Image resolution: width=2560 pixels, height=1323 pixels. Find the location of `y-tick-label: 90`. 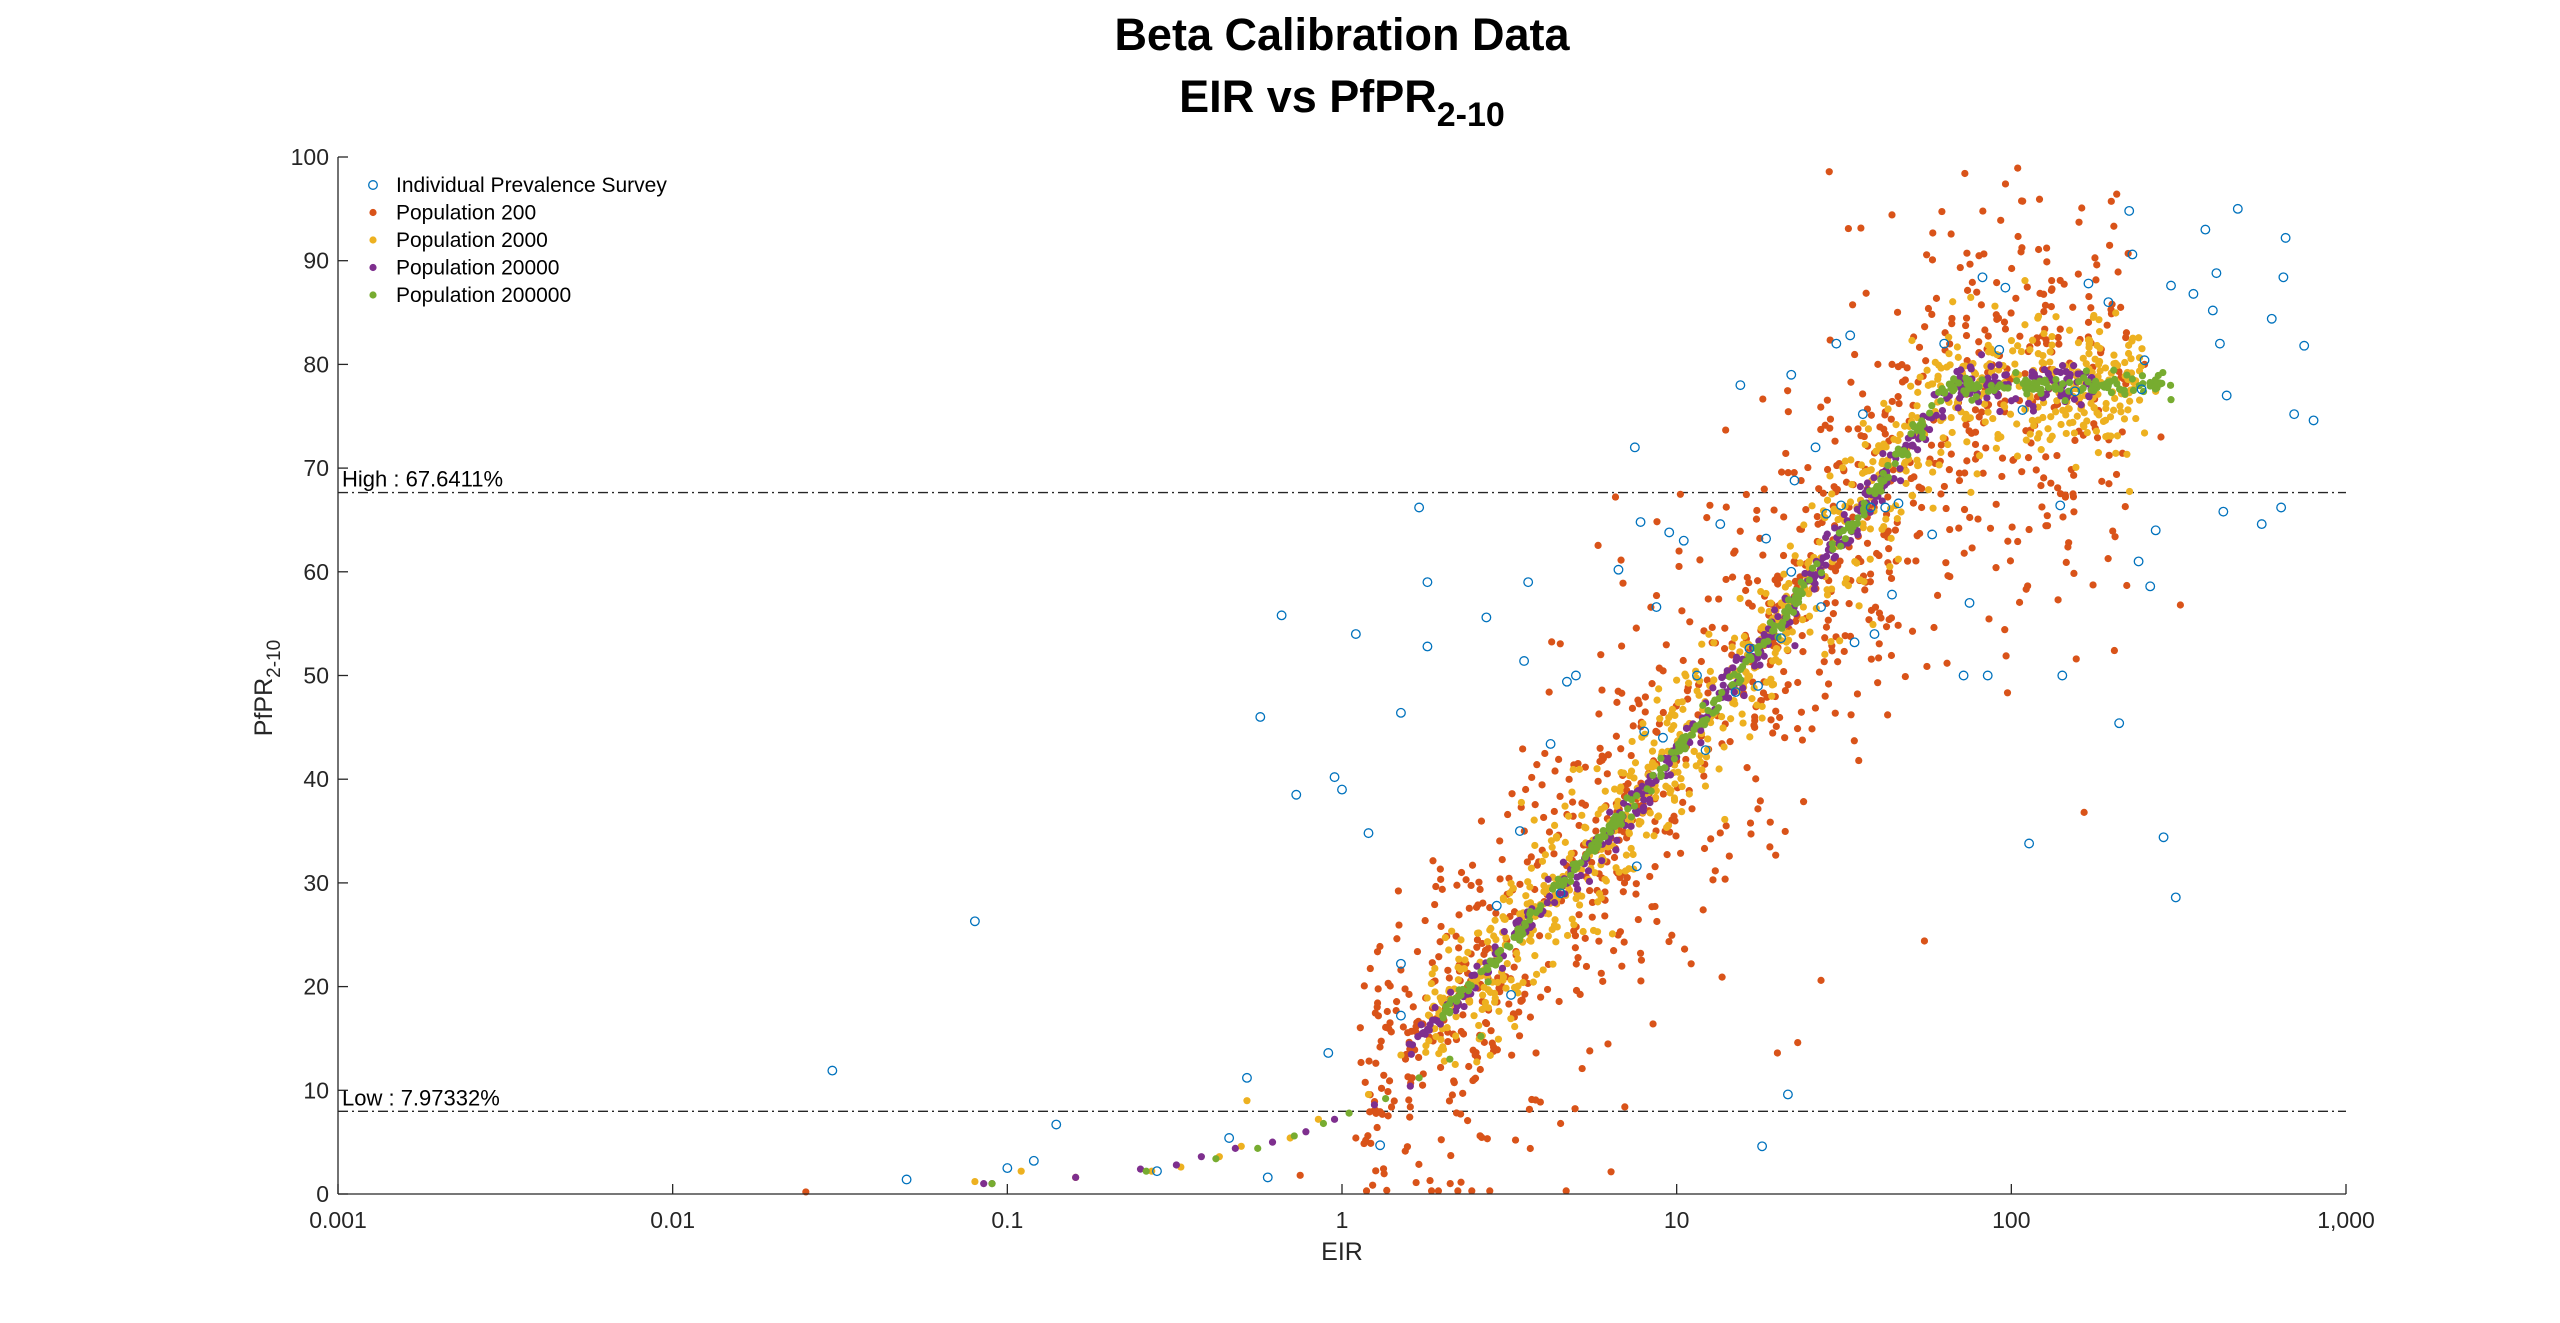

y-tick-label: 90 is located at coordinates (316, 261).